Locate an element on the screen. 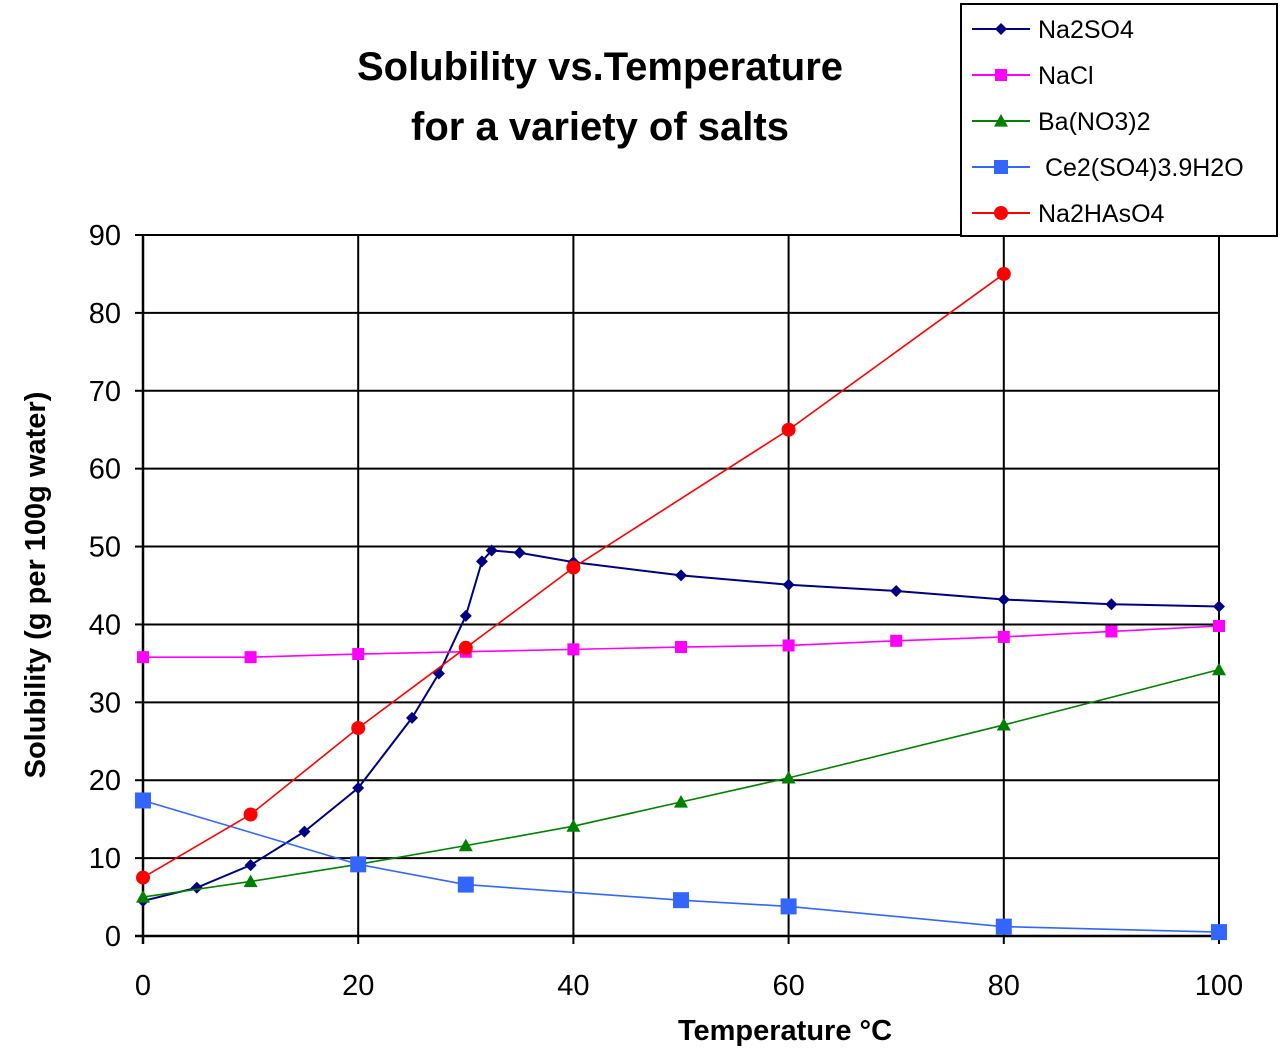 This screenshot has width=1280, height=1056. chart-title-line-2: for a variety of salts is located at coordinates (600, 127).